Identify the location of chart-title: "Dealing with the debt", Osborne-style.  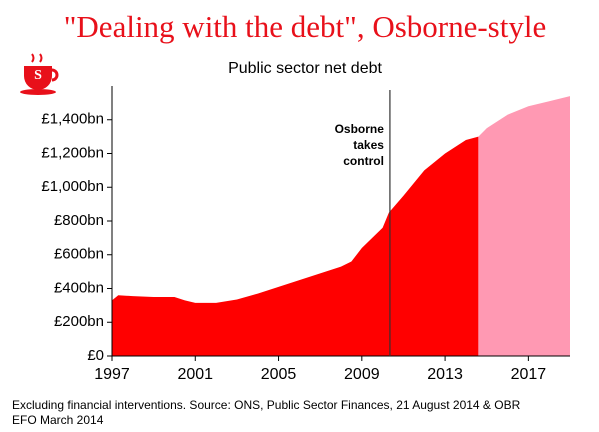
(305, 26).